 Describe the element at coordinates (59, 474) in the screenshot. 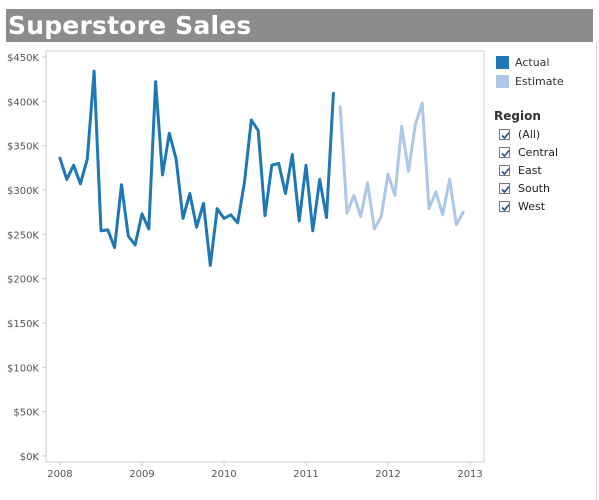

I see `x-tick-label: 2008` at that location.